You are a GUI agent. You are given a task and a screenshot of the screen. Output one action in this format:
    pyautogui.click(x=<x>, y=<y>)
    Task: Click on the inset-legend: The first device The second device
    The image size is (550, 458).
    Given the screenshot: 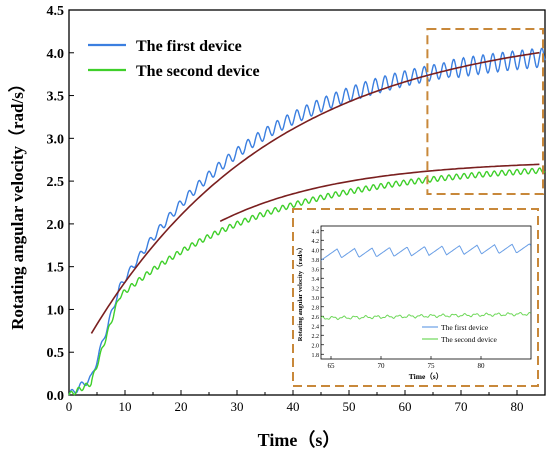 What is the action you would take?
    pyautogui.click(x=459, y=333)
    